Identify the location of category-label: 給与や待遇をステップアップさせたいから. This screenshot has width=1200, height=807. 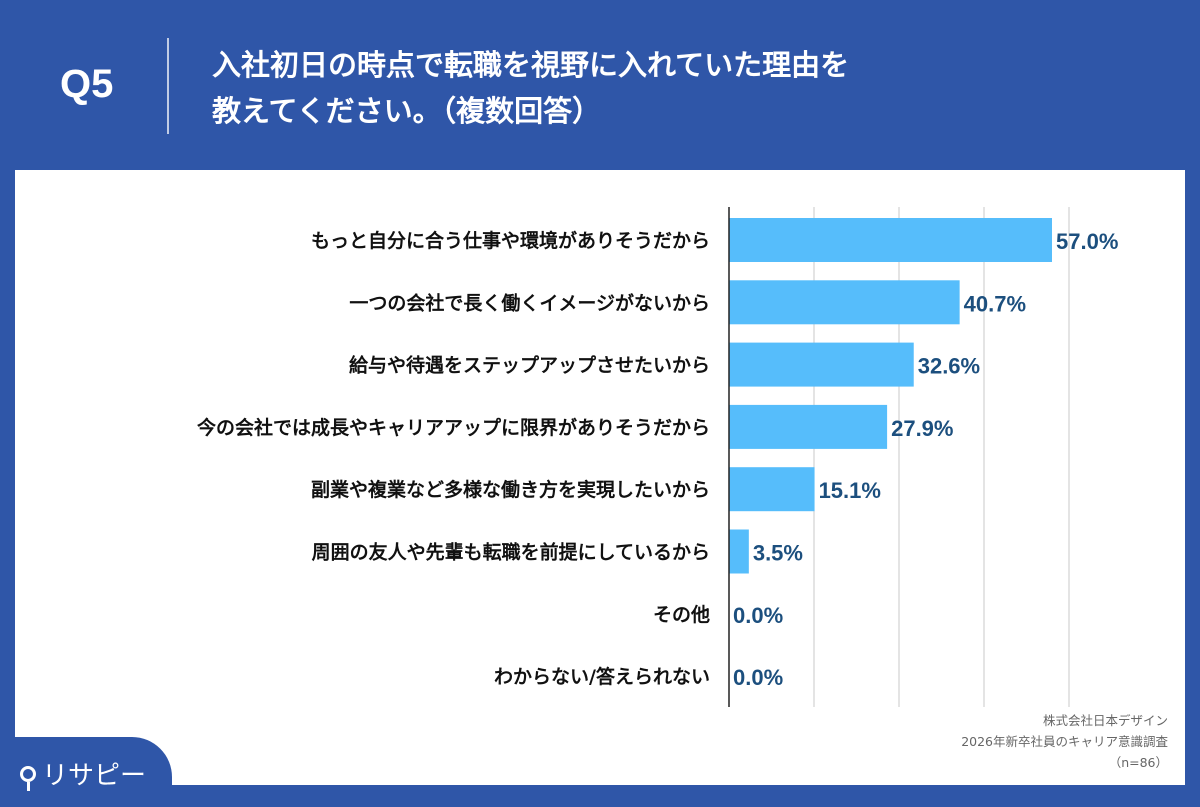
(529, 365).